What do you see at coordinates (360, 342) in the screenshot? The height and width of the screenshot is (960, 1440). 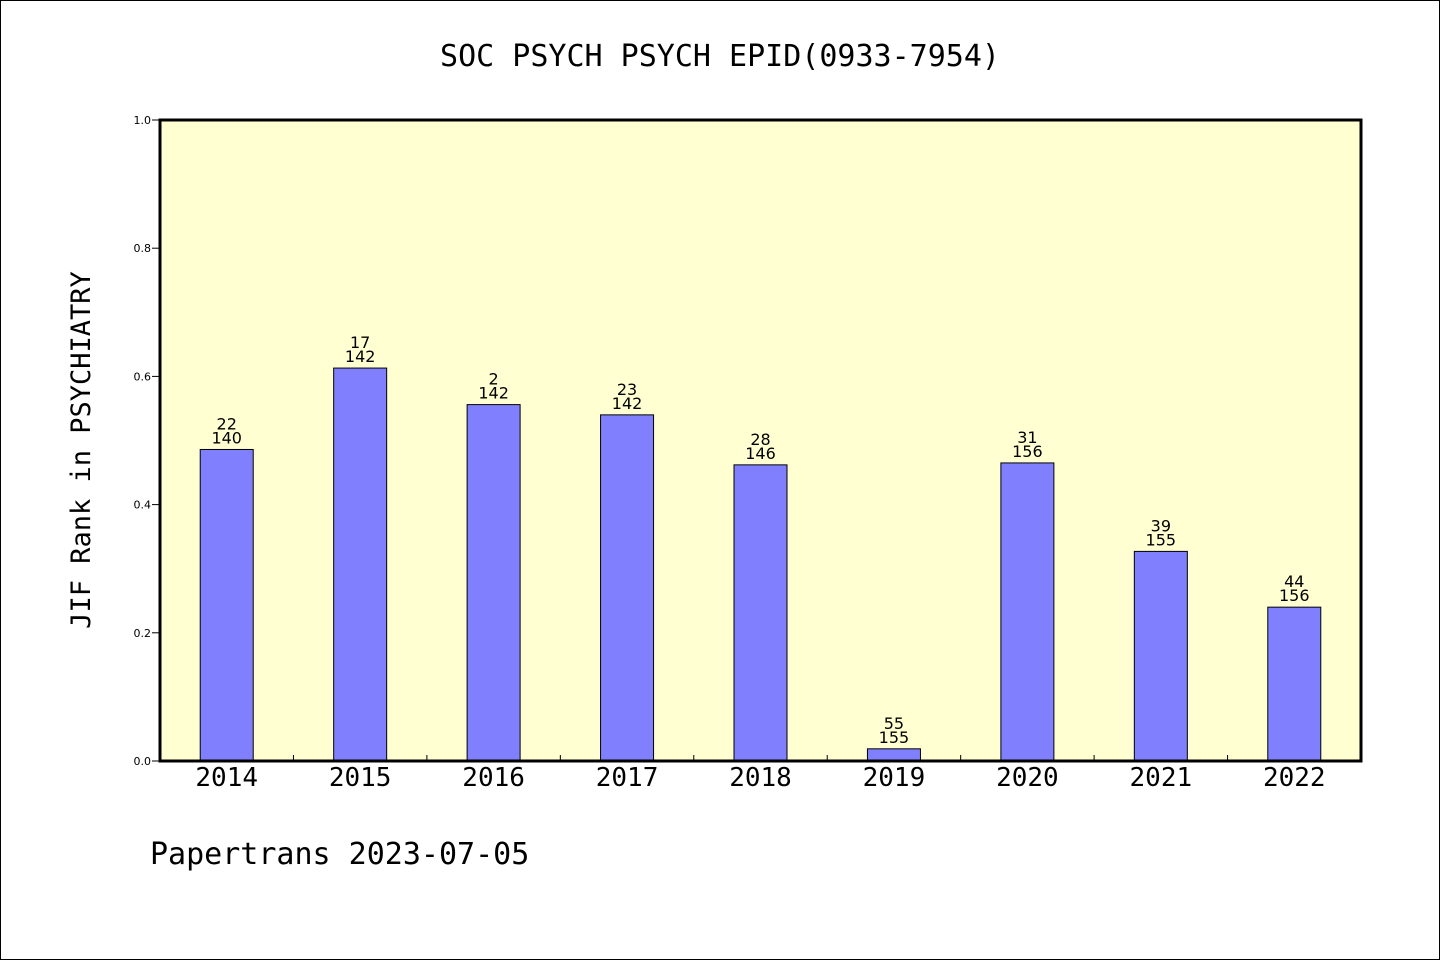 I see `bar-rank-label: 17` at bounding box center [360, 342].